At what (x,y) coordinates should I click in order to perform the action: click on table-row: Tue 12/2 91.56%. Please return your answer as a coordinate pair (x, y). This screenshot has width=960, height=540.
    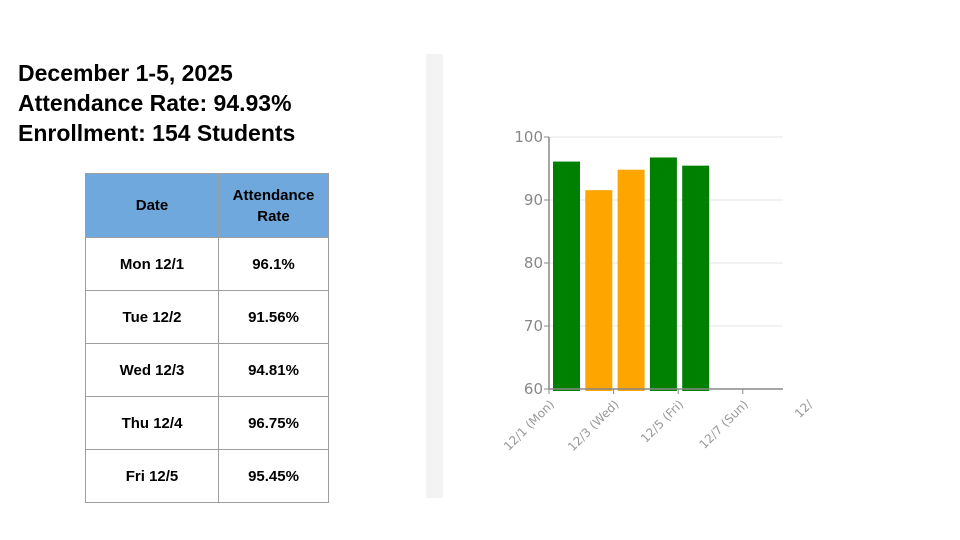
    Looking at the image, I should click on (207, 317).